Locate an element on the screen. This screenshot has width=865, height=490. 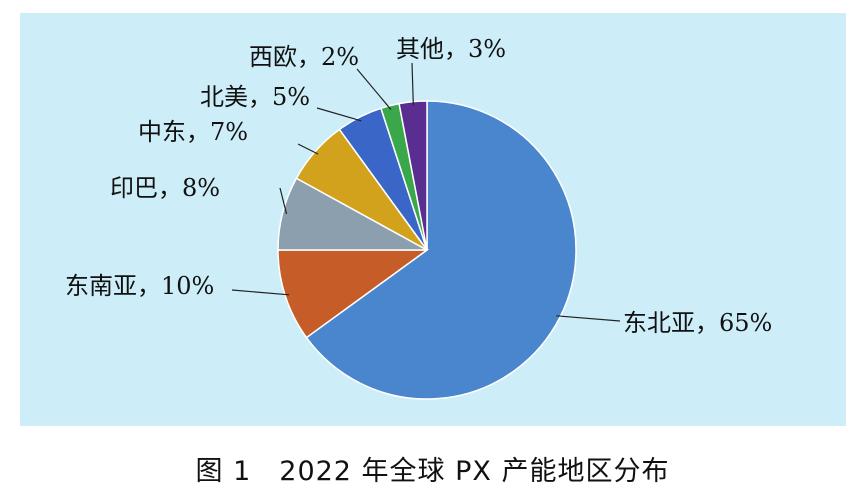
slice-label-3: 中东，7% is located at coordinates (193, 132).